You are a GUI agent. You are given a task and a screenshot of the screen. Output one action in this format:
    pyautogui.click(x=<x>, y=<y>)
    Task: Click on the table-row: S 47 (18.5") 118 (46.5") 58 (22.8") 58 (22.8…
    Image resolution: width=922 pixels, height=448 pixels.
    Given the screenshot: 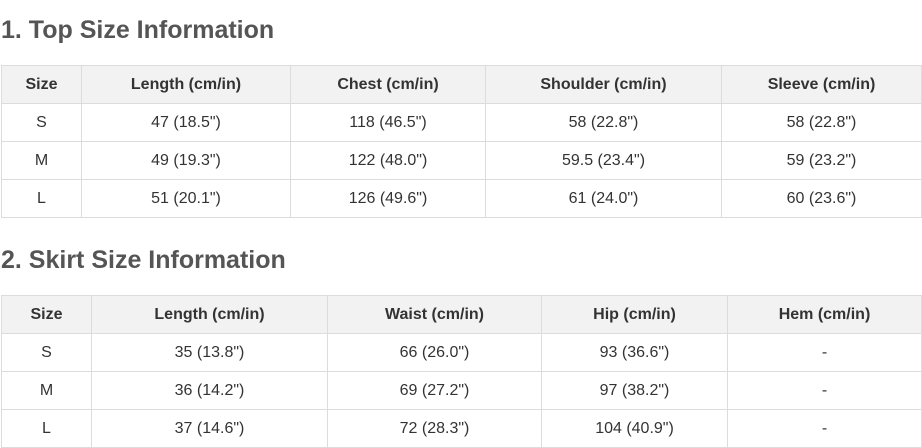 What is the action you would take?
    pyautogui.click(x=461, y=122)
    